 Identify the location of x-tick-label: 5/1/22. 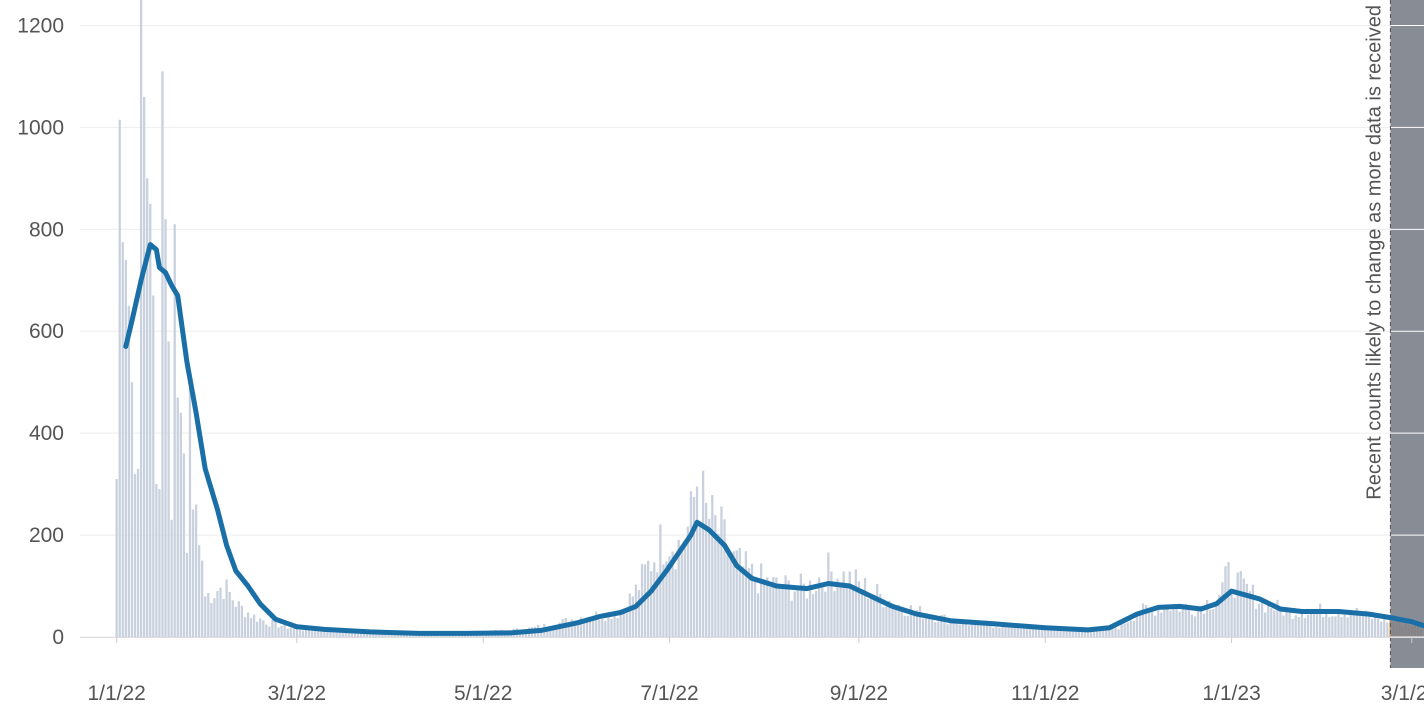
(483, 693).